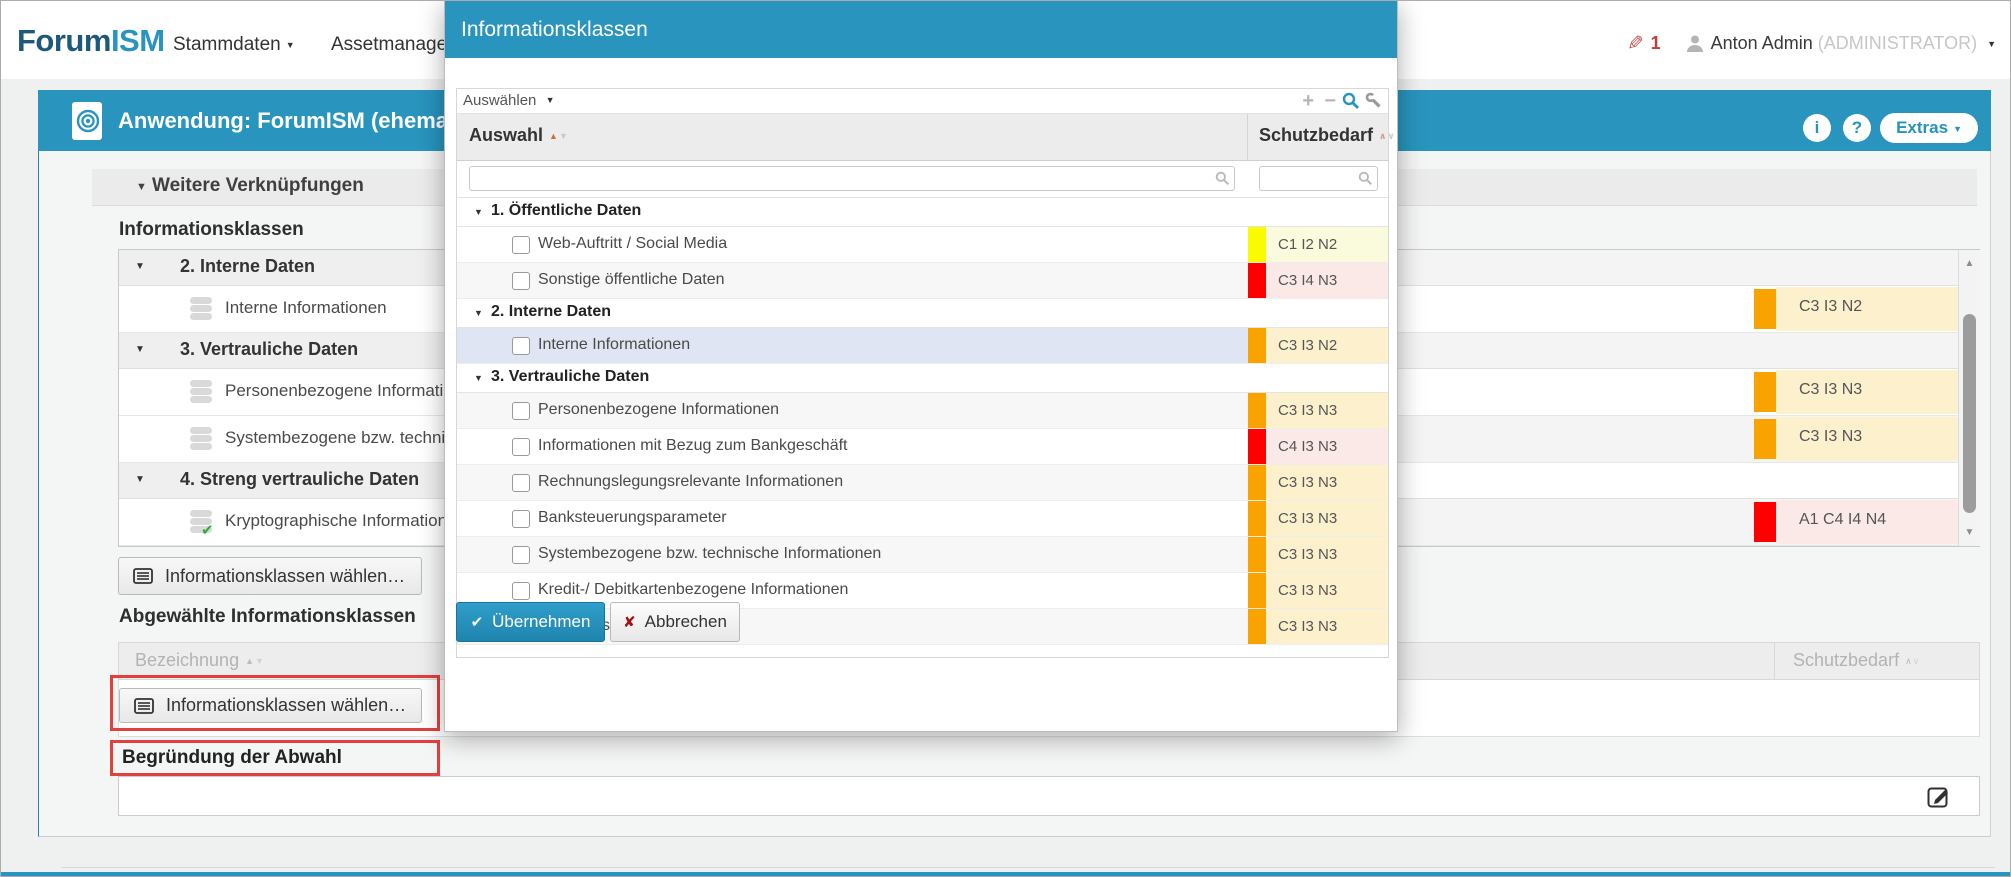  I want to click on sort-icons: ∧∨, so click(1387, 136).